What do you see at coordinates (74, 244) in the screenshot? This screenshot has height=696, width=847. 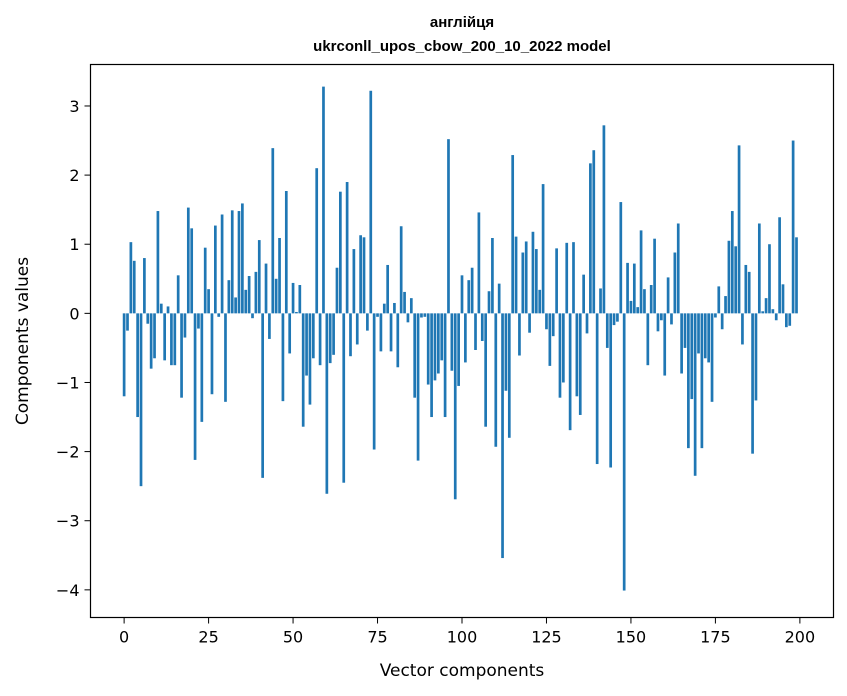 I see `y-tick-label: 1` at bounding box center [74, 244].